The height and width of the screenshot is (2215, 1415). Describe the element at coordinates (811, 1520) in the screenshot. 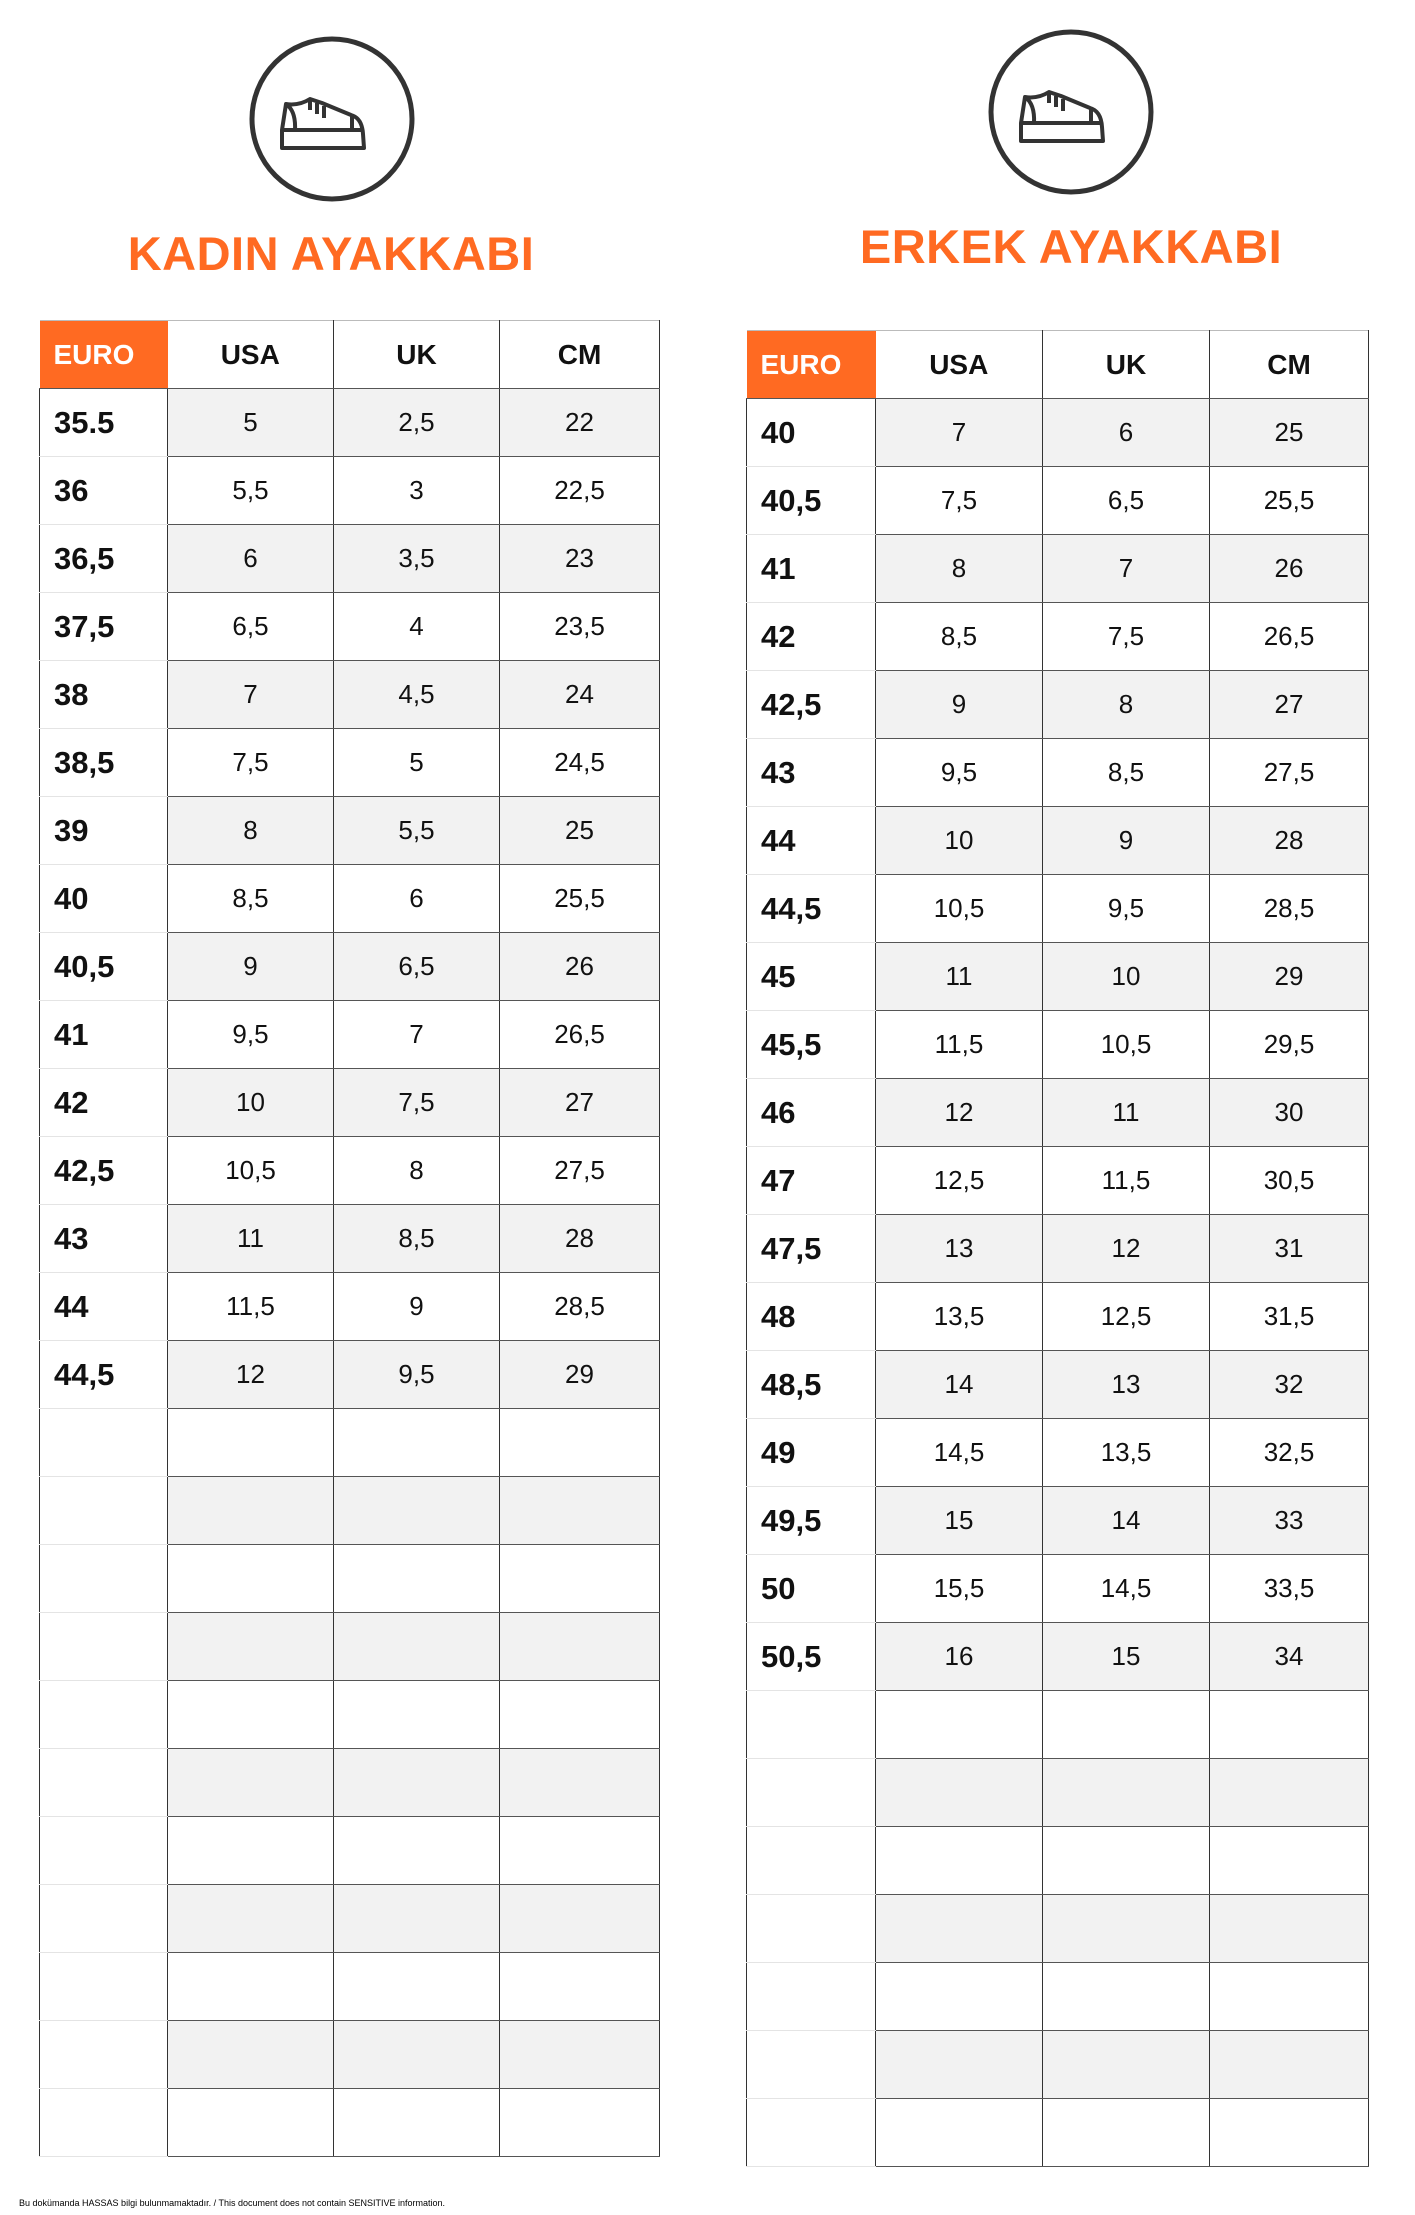

I see `euro-size-cell: 49,5` at that location.